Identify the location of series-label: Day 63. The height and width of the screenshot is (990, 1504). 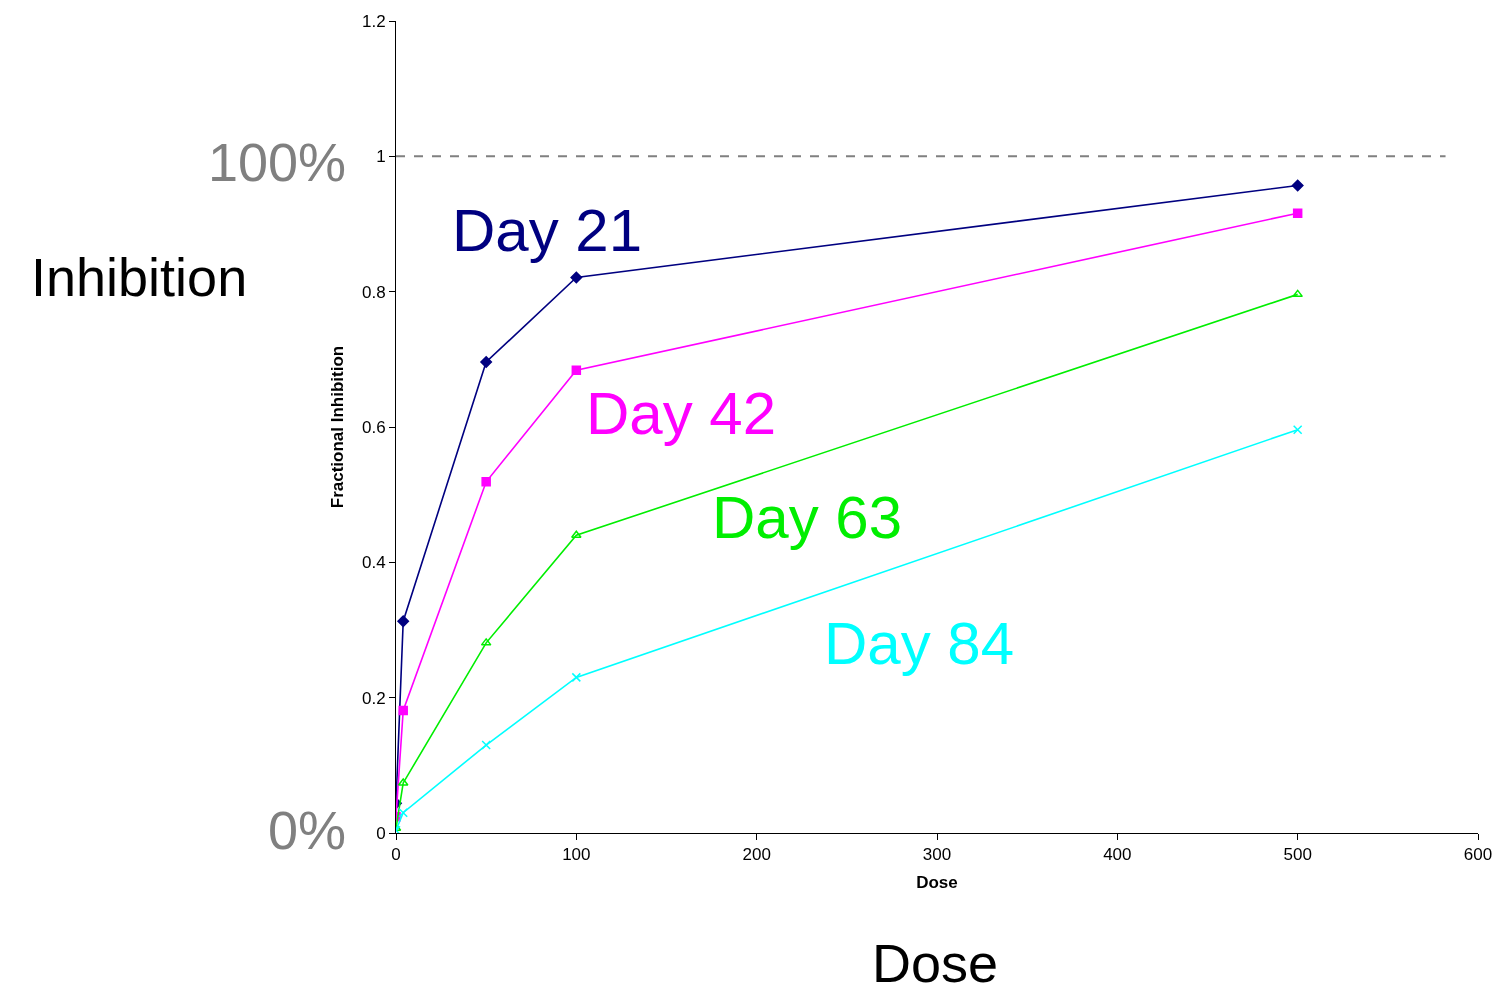
(807, 517).